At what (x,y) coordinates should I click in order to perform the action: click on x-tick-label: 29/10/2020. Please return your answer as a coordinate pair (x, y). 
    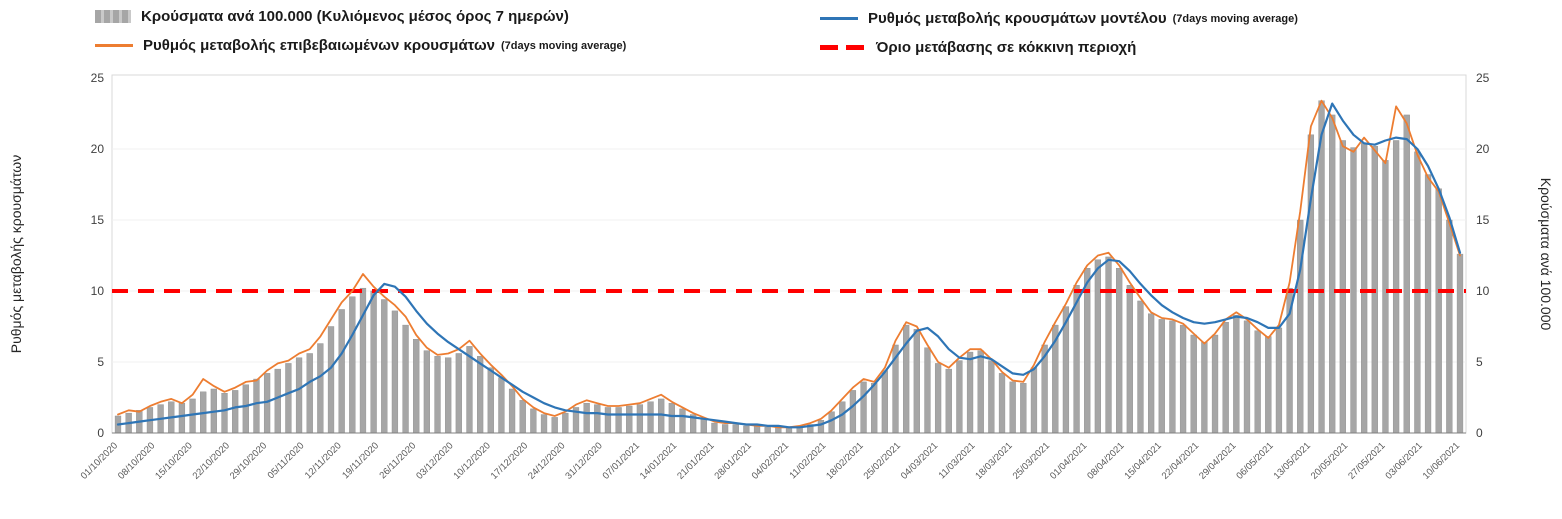
    Looking at the image, I should click on (248, 460).